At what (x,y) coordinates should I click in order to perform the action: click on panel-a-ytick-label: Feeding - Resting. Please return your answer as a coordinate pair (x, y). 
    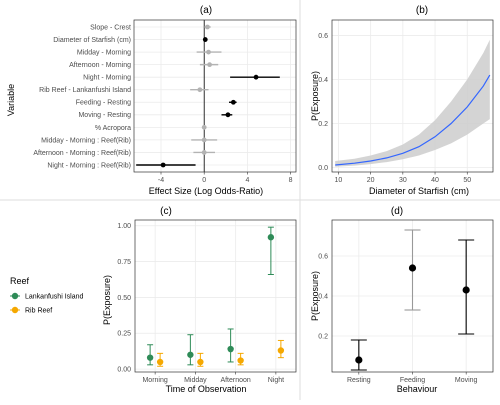
    Looking at the image, I should click on (103, 103).